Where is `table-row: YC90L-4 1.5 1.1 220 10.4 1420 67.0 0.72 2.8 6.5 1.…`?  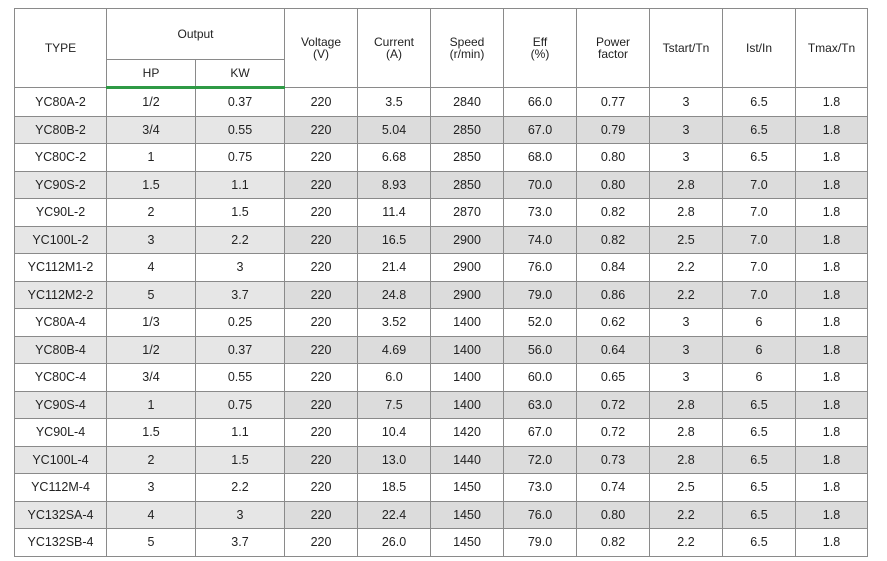 table-row: YC90L-4 1.5 1.1 220 10.4 1420 67.0 0.72 2.8 6.5 1.… is located at coordinates (441, 432).